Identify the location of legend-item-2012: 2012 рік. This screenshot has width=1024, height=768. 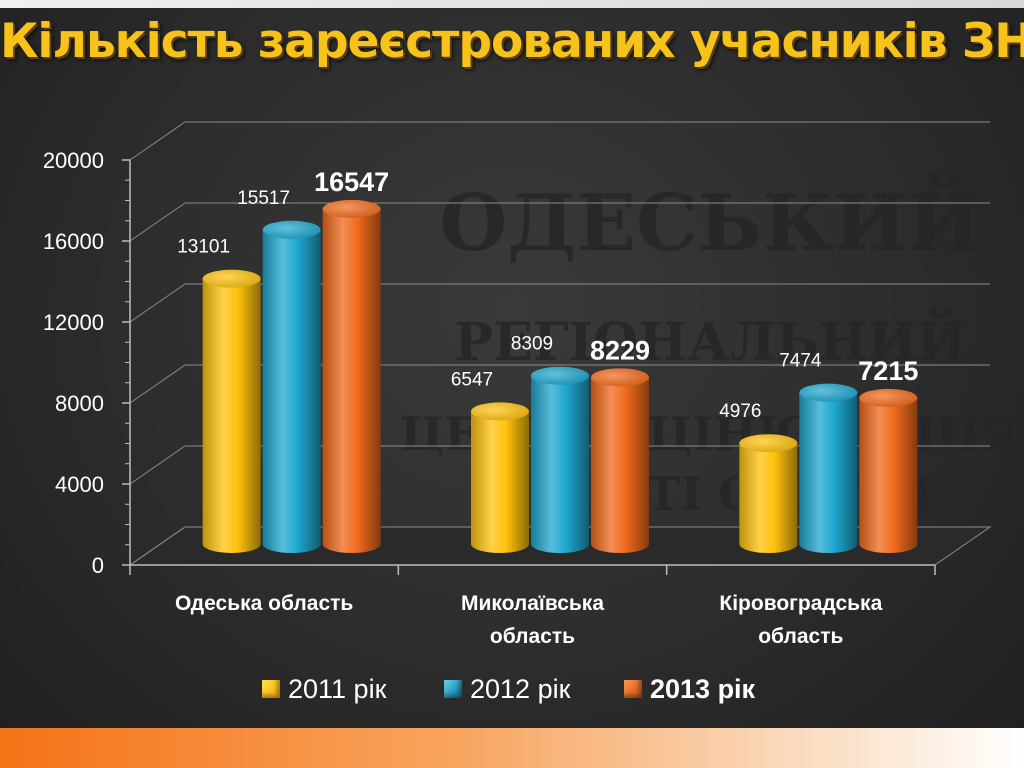
(507, 689).